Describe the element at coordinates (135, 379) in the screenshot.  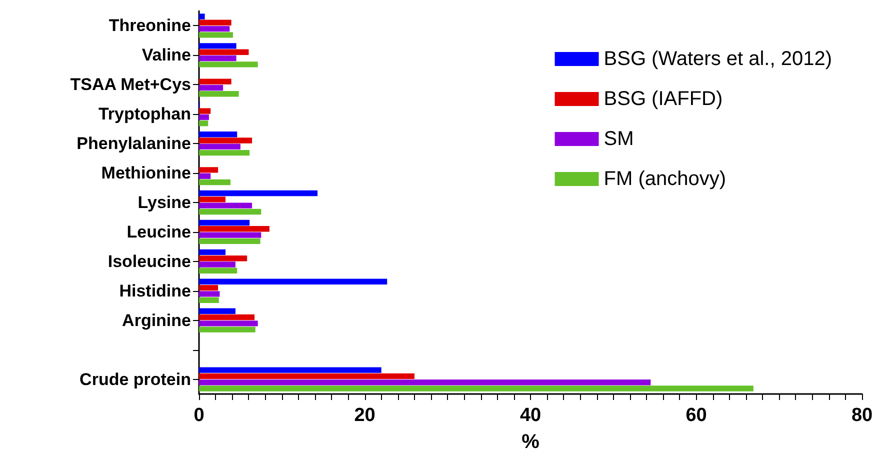
I see `y-tick-label: Crude protein` at that location.